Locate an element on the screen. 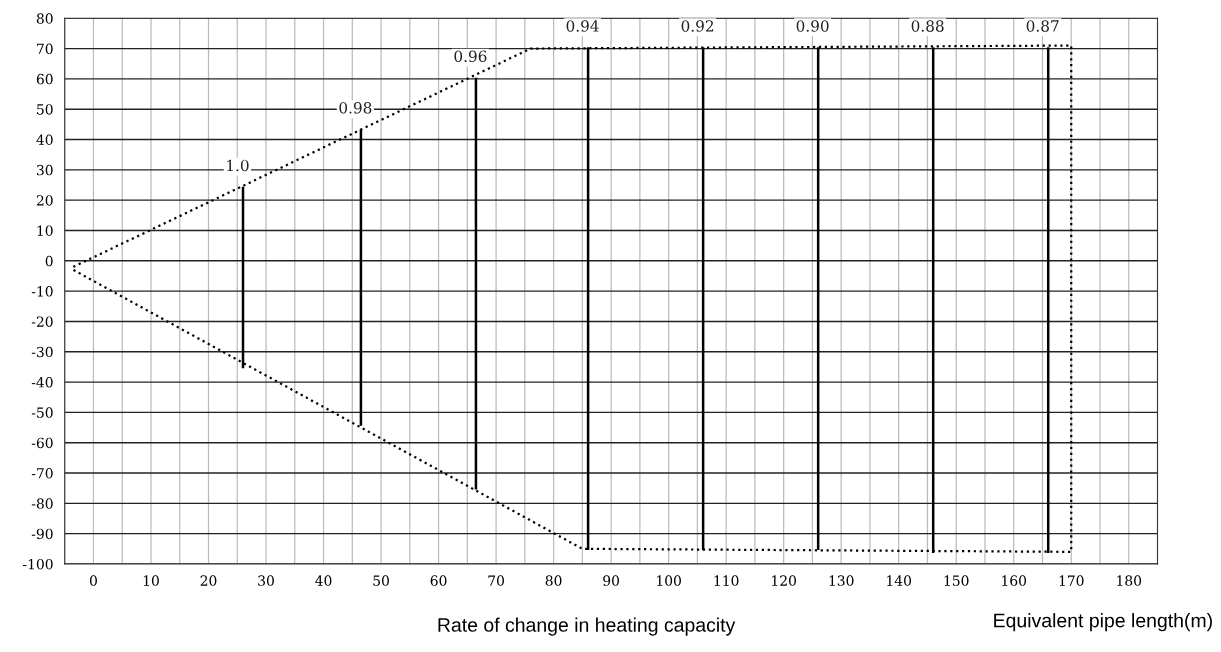 This screenshot has height=652, width=1221. y-tick-label: -70 is located at coordinates (42, 473).